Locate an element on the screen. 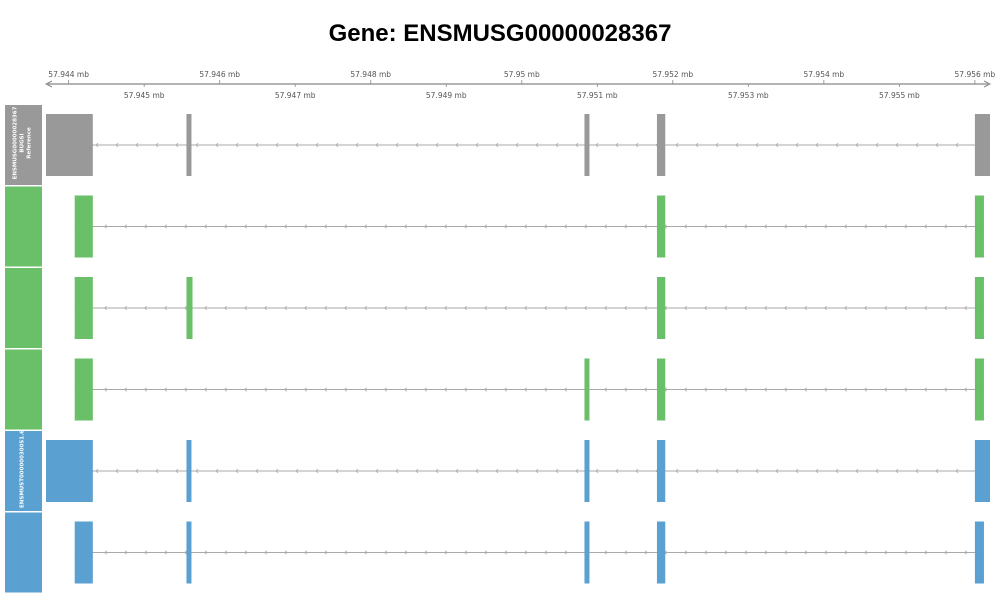 Image resolution: width=1000 pixels, height=600 pixels. minor-tick-label: 57.951 mb is located at coordinates (597, 95).